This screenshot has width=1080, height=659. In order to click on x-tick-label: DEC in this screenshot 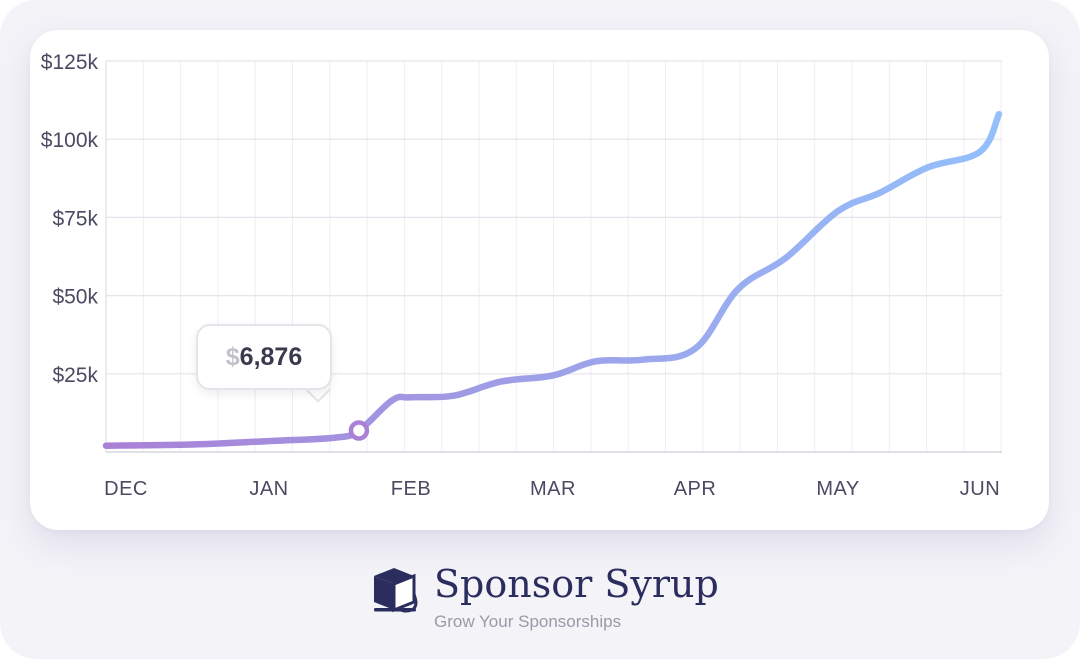, I will do `click(126, 489)`.